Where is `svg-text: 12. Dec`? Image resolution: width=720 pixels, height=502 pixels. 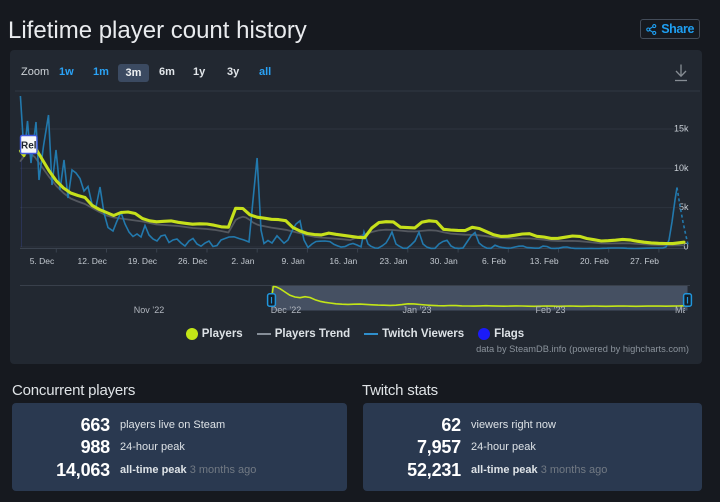 svg-text: 12. Dec is located at coordinates (93, 261).